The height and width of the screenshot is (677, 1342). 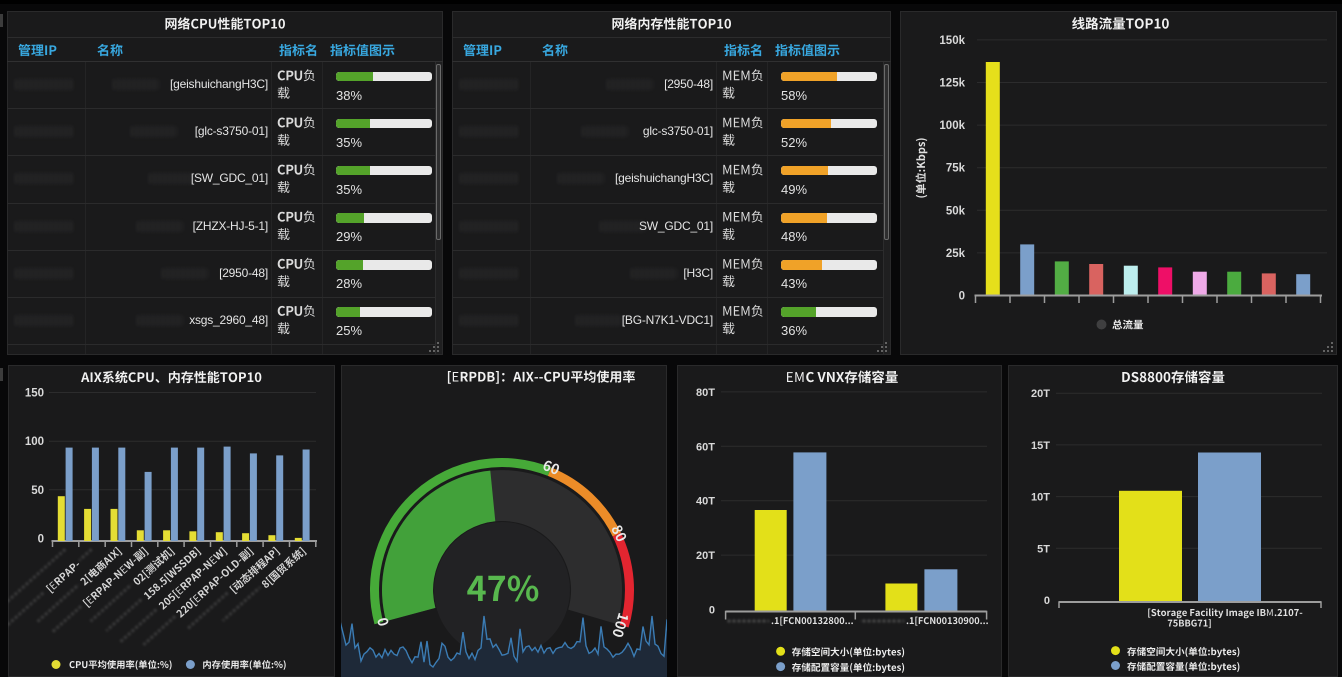 What do you see at coordinates (956, 169) in the screenshot?
I see `svg-text: 75k` at bounding box center [956, 169].